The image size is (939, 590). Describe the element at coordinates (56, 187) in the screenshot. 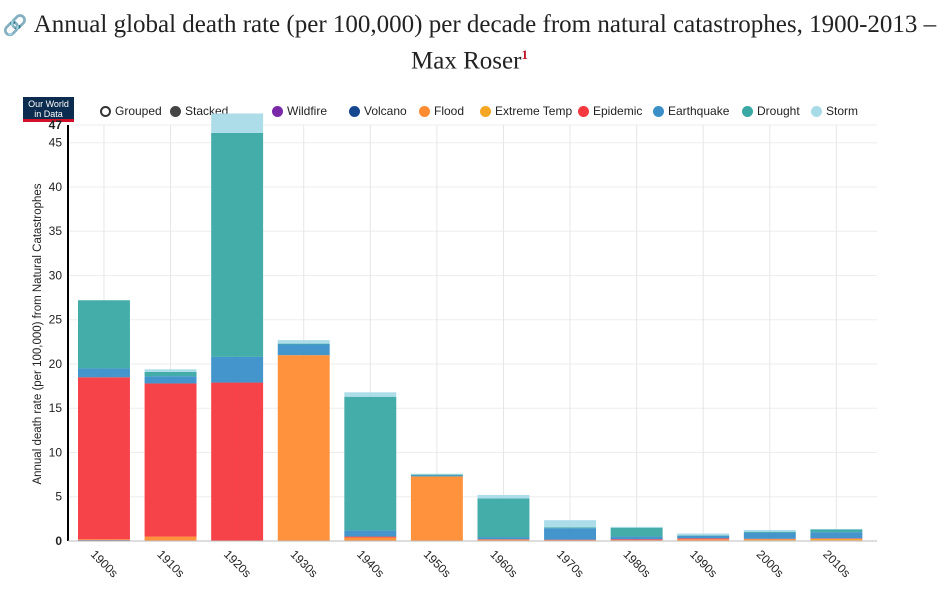

I see `y-tick-label: 40` at that location.